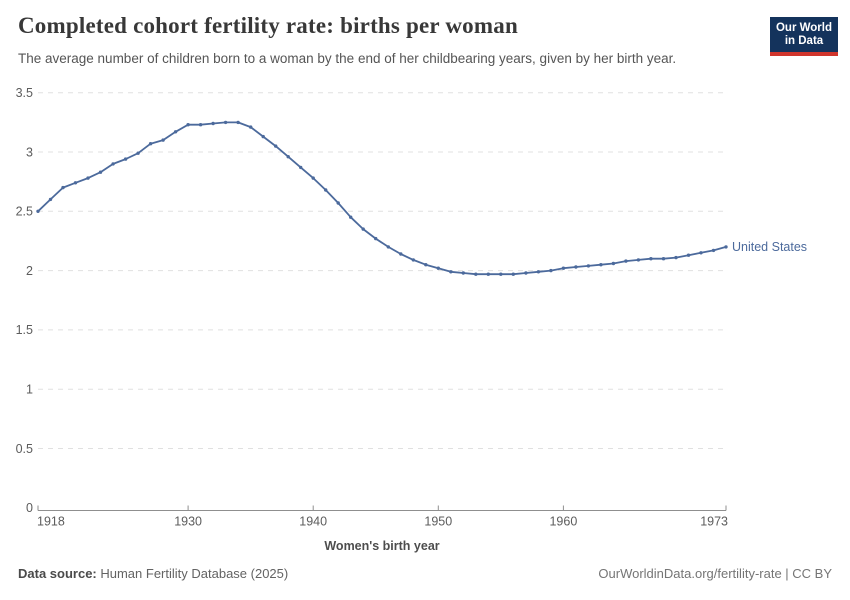 This screenshot has width=850, height=600. What do you see at coordinates (57, 573) in the screenshot?
I see `data-source-label: Data source:` at bounding box center [57, 573].